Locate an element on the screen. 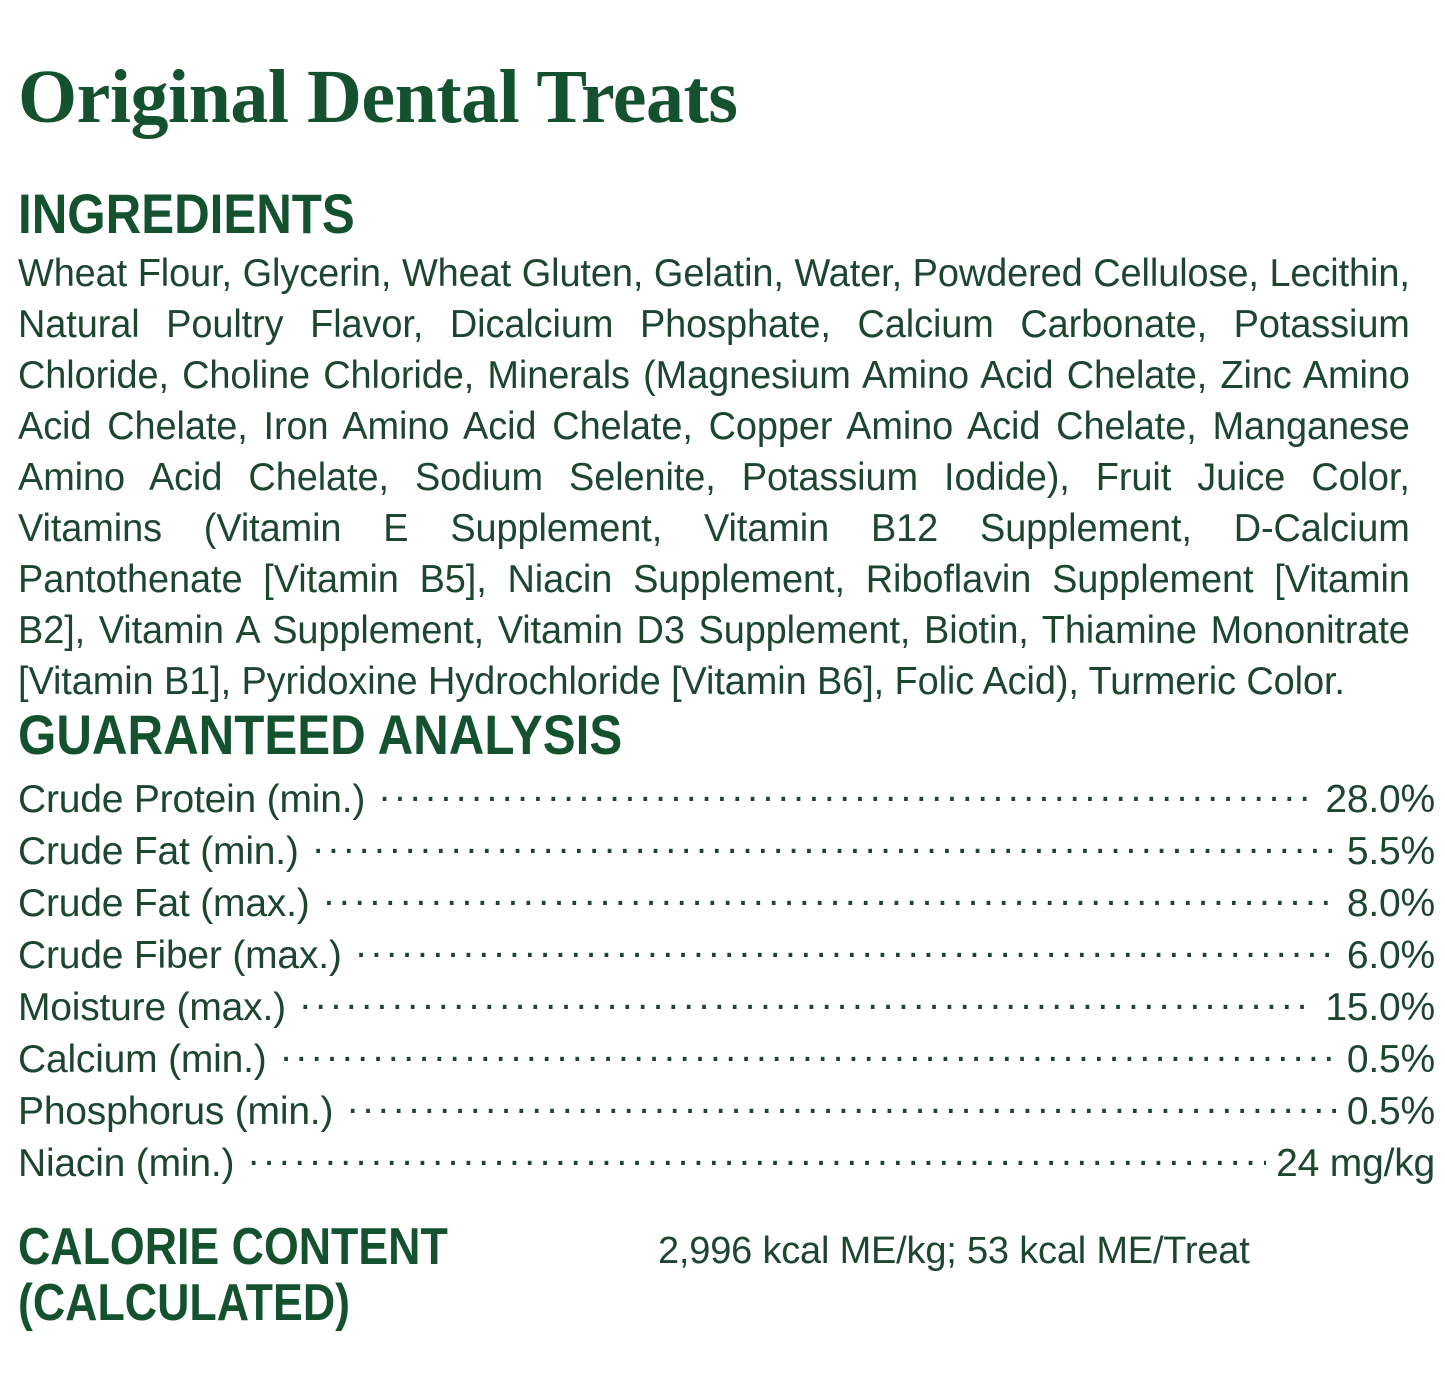 This screenshot has width=1445, height=1376. product-title: Original Dental Treats is located at coordinates (378, 96).